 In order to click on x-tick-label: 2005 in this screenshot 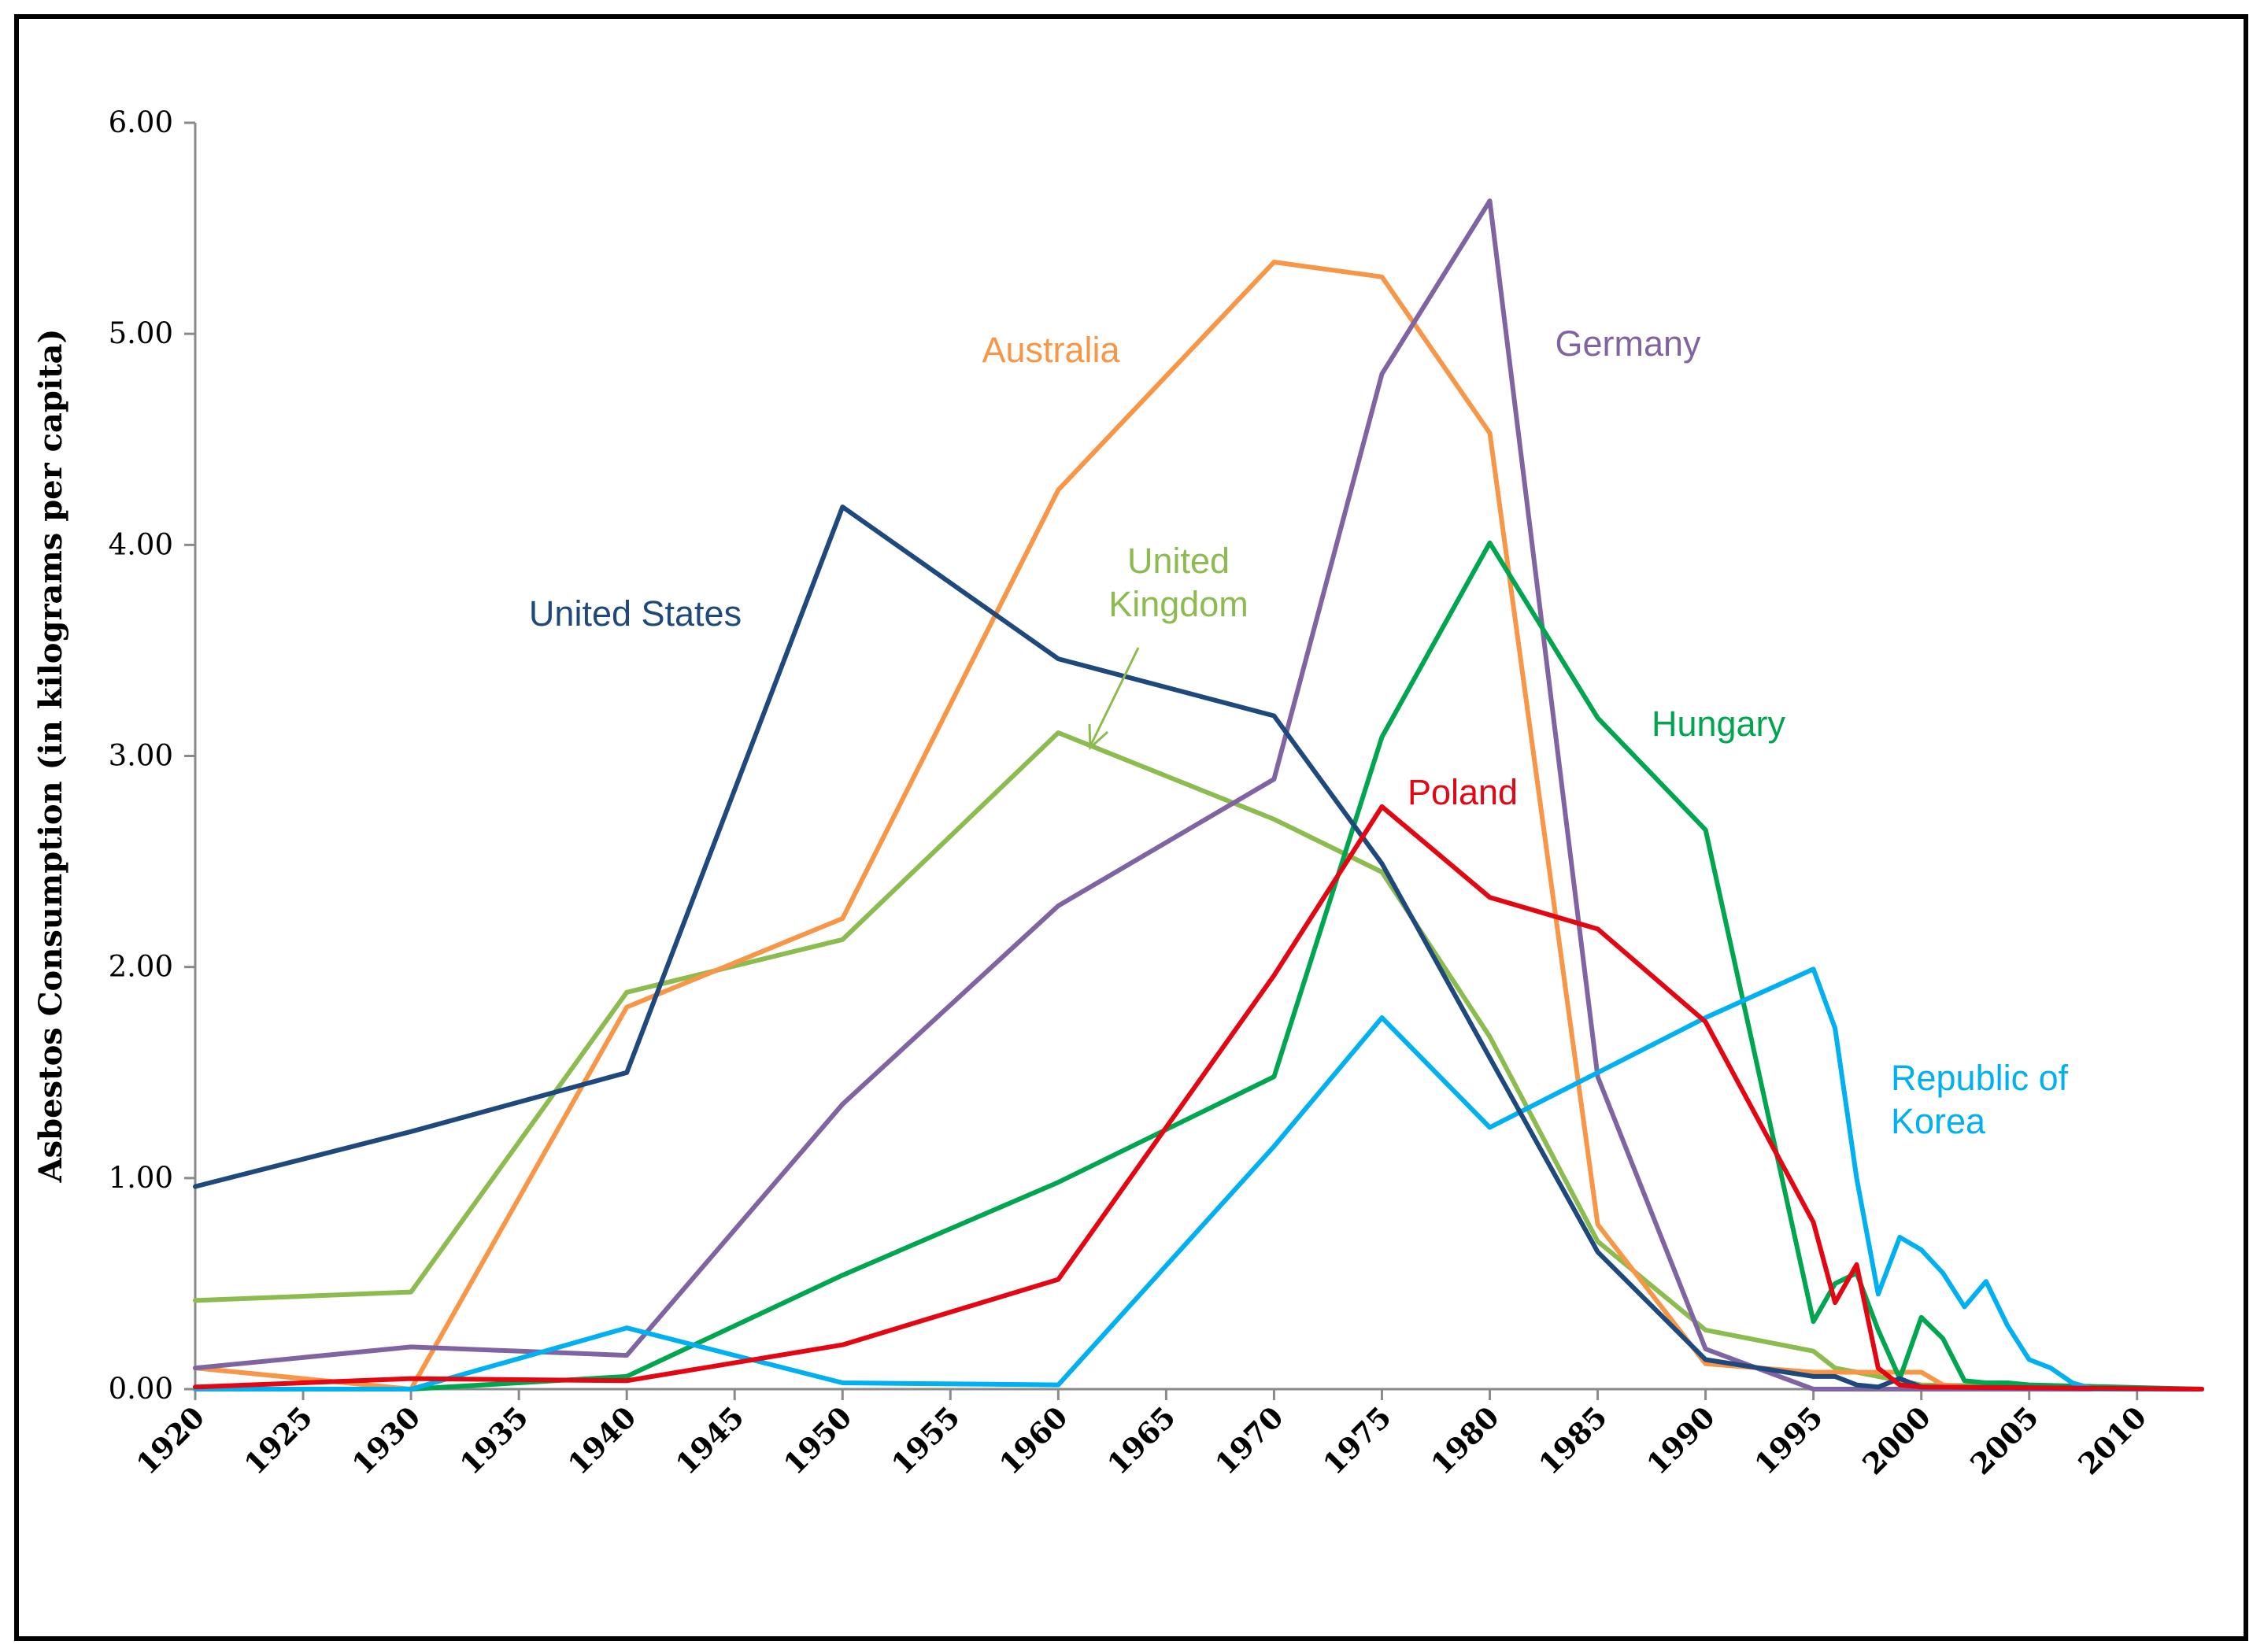, I will do `click(2004, 1440)`.